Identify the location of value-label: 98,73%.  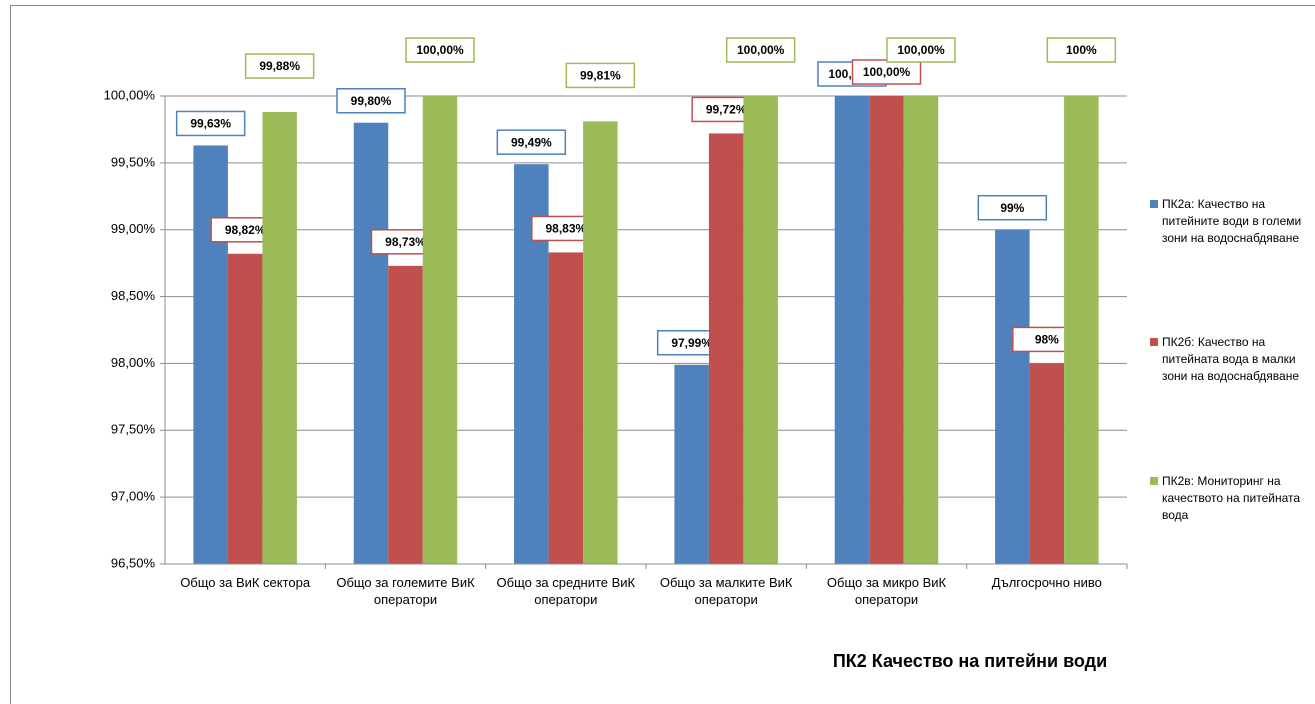
(405, 242).